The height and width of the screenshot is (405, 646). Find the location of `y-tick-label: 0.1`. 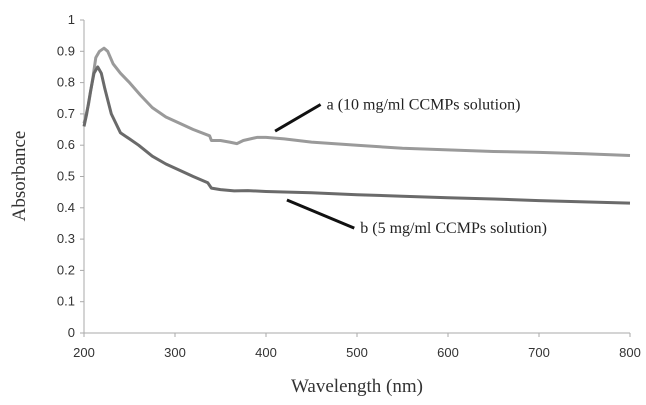

y-tick-label: 0.1 is located at coordinates (66, 301).